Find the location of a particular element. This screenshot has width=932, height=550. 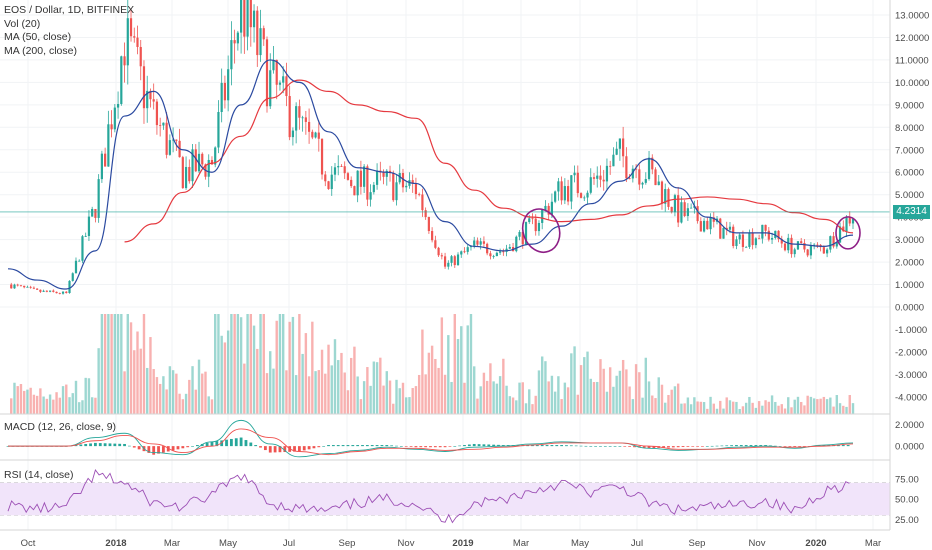

x-tick-label: Nov is located at coordinates (406, 543).